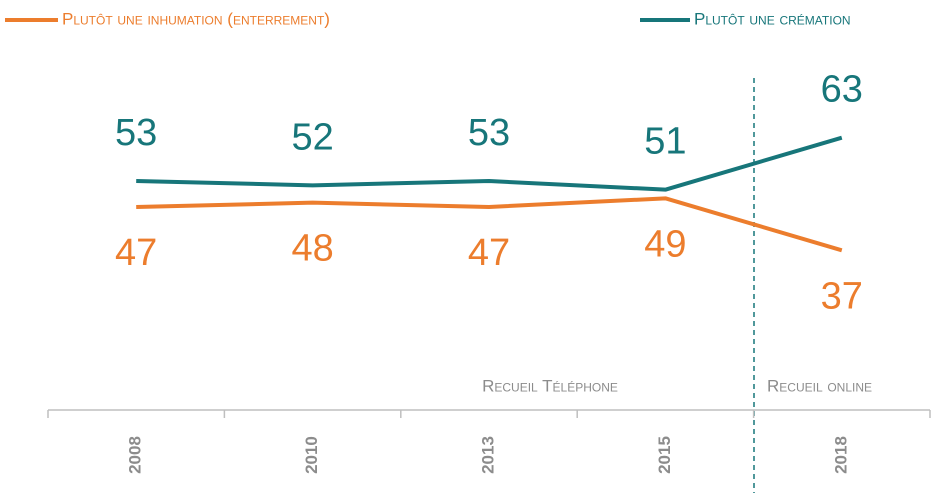 The width and height of the screenshot is (942, 493). Describe the element at coordinates (819, 385) in the screenshot. I see `annotation: Recueil online` at that location.